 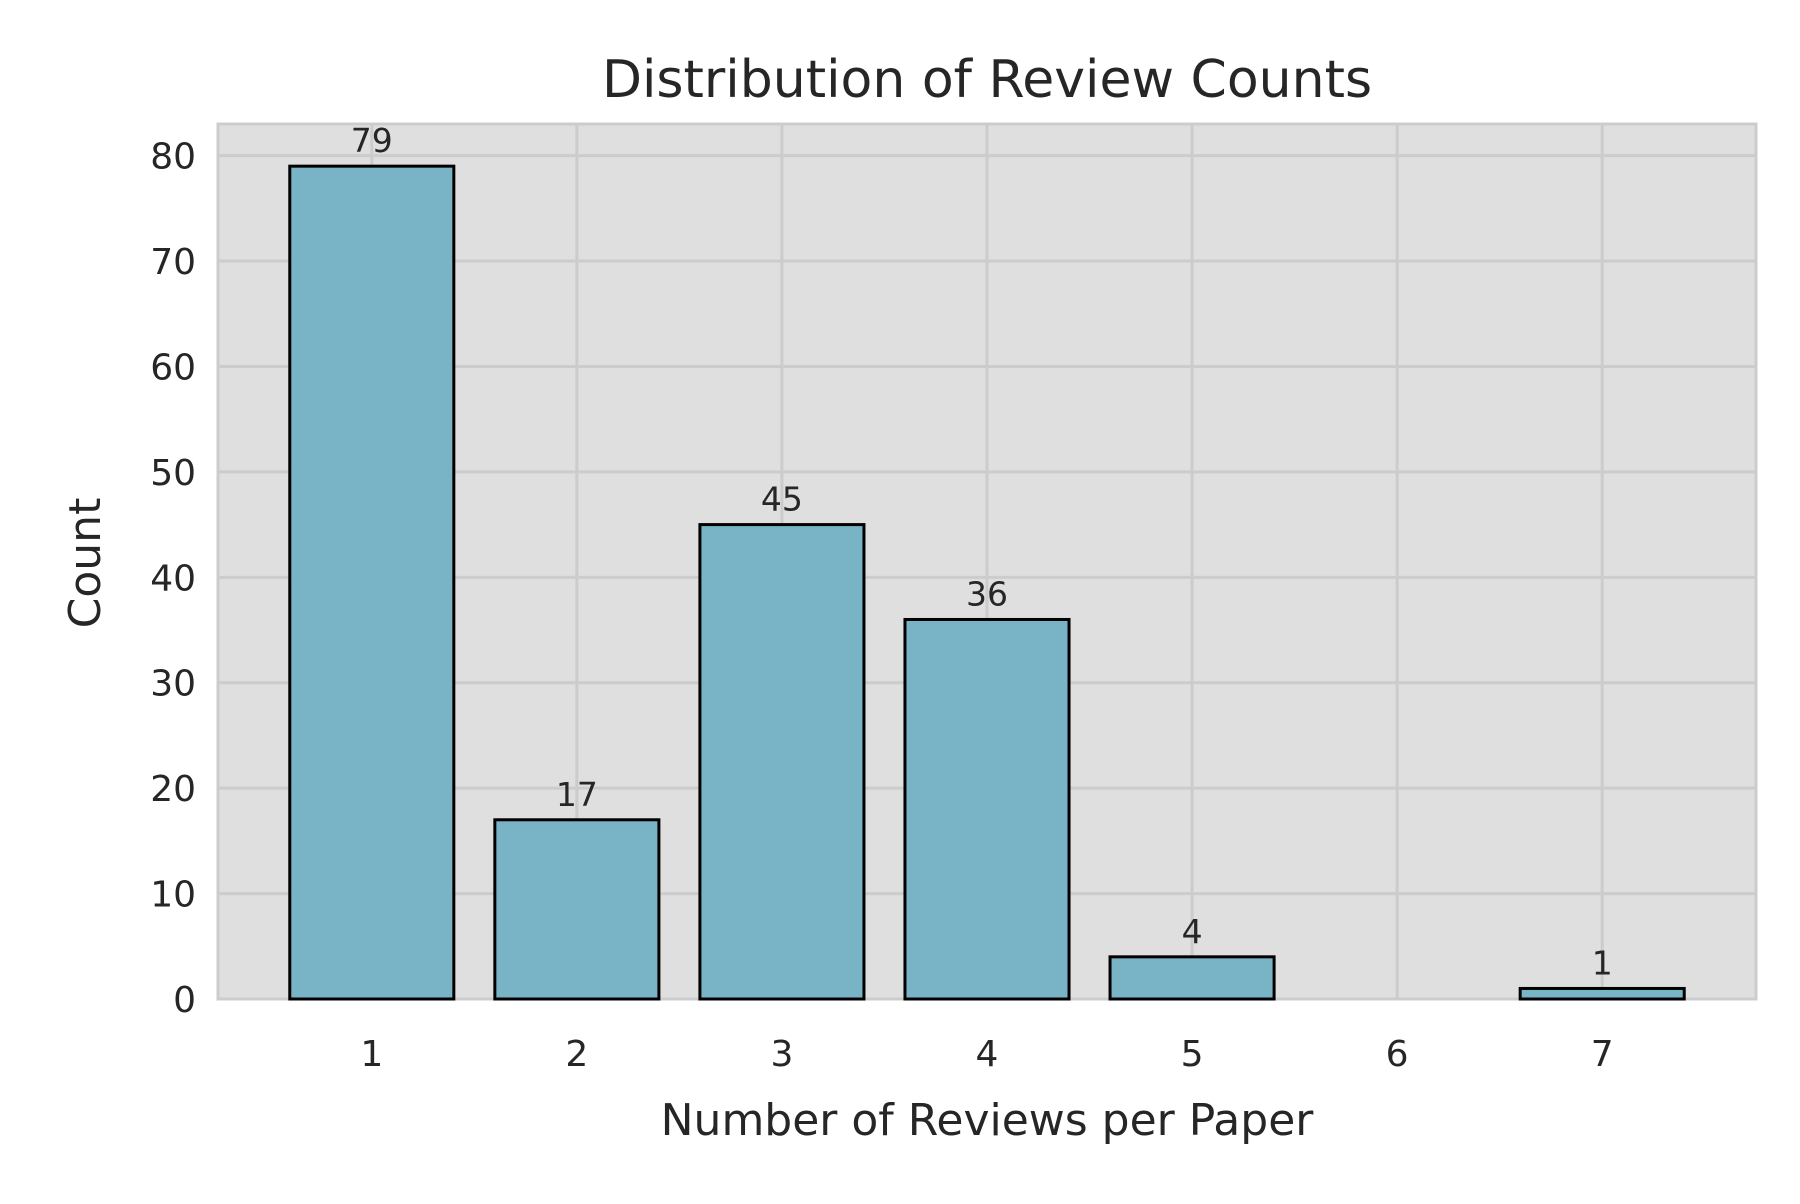 What do you see at coordinates (1192, 1054) in the screenshot?
I see `x-tick-label: 5` at bounding box center [1192, 1054].